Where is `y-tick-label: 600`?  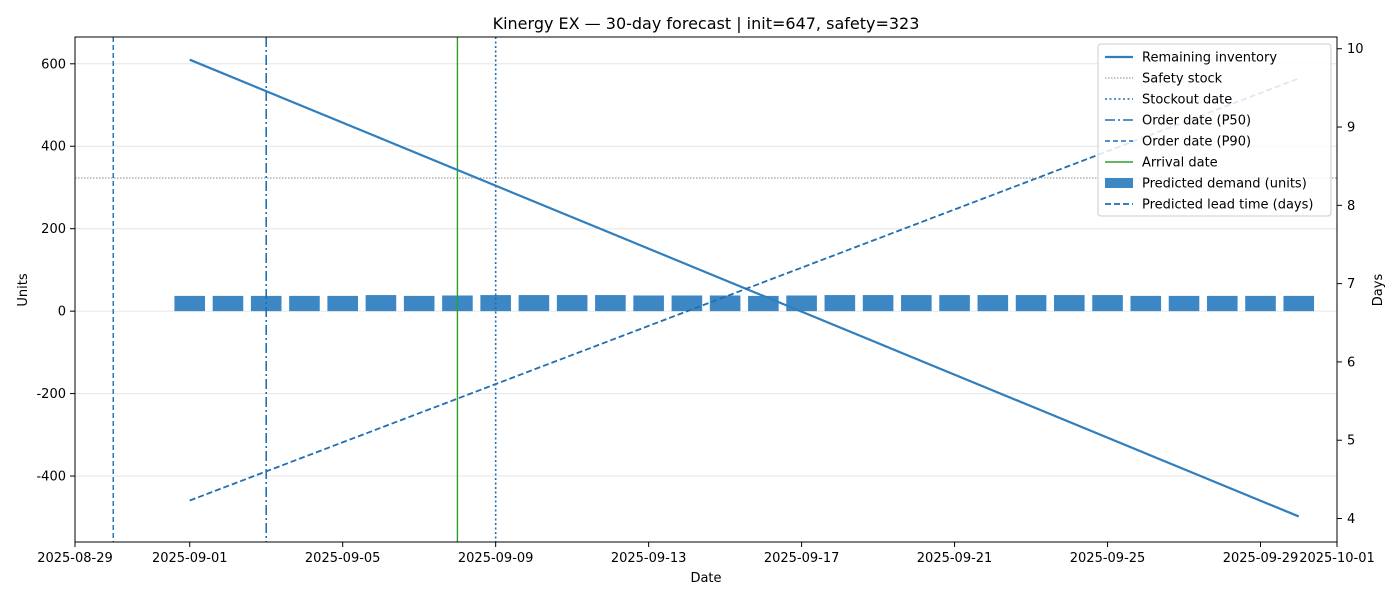
y-tick-label: 600 is located at coordinates (53, 64).